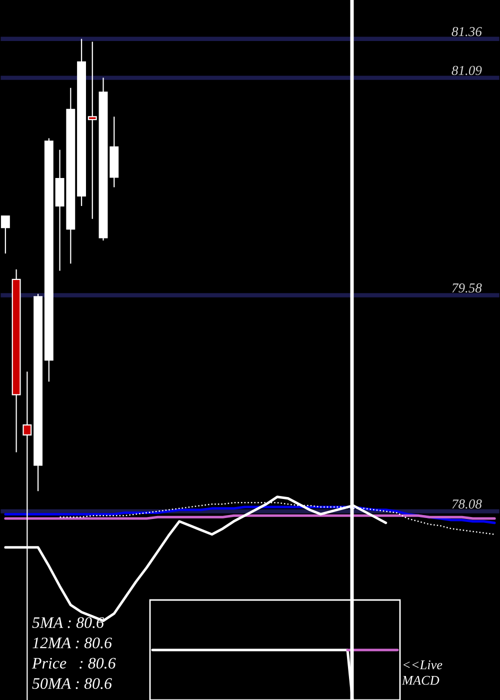  Describe the element at coordinates (421, 680) in the screenshot. I see `annotation: MACD` at that location.